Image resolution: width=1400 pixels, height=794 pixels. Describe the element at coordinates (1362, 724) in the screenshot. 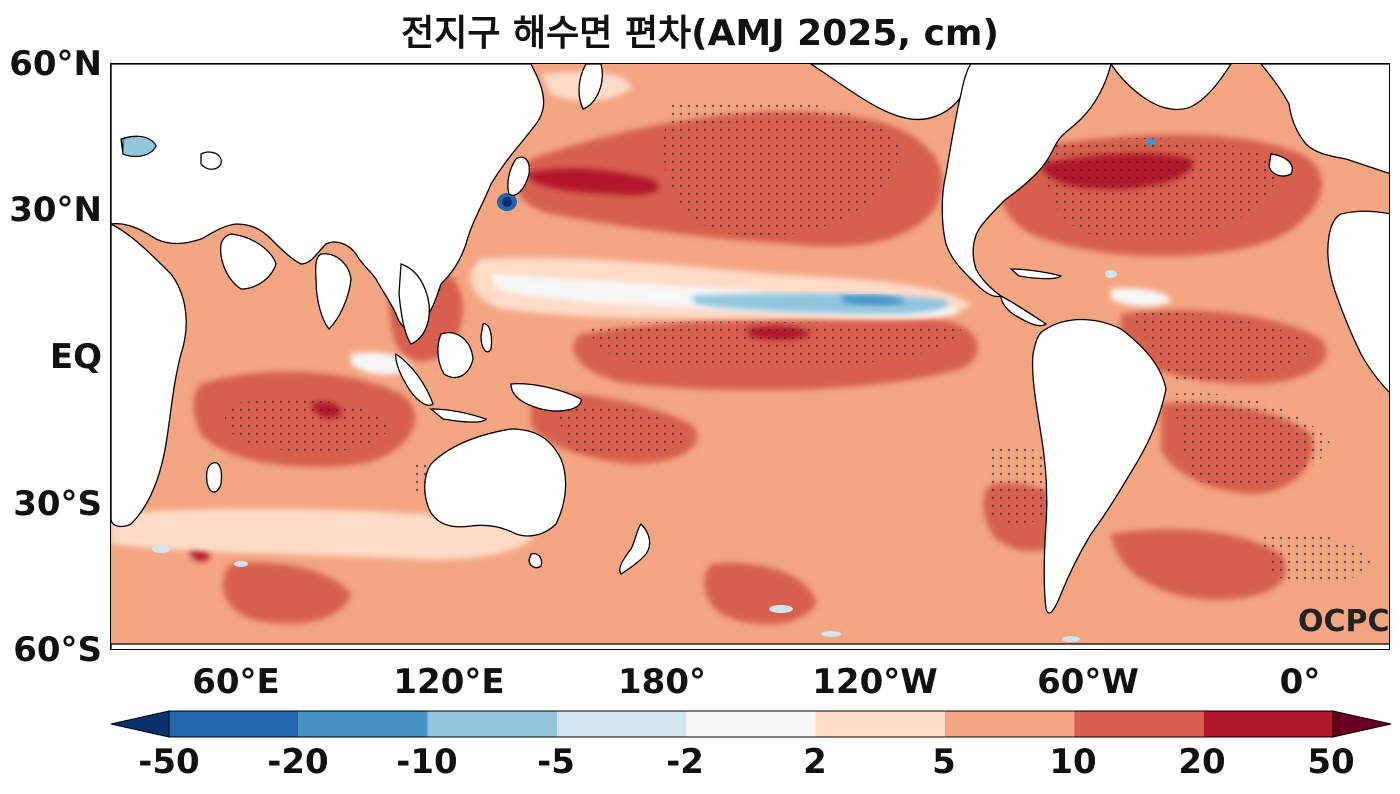

I see `colorbar-extend-max` at that location.